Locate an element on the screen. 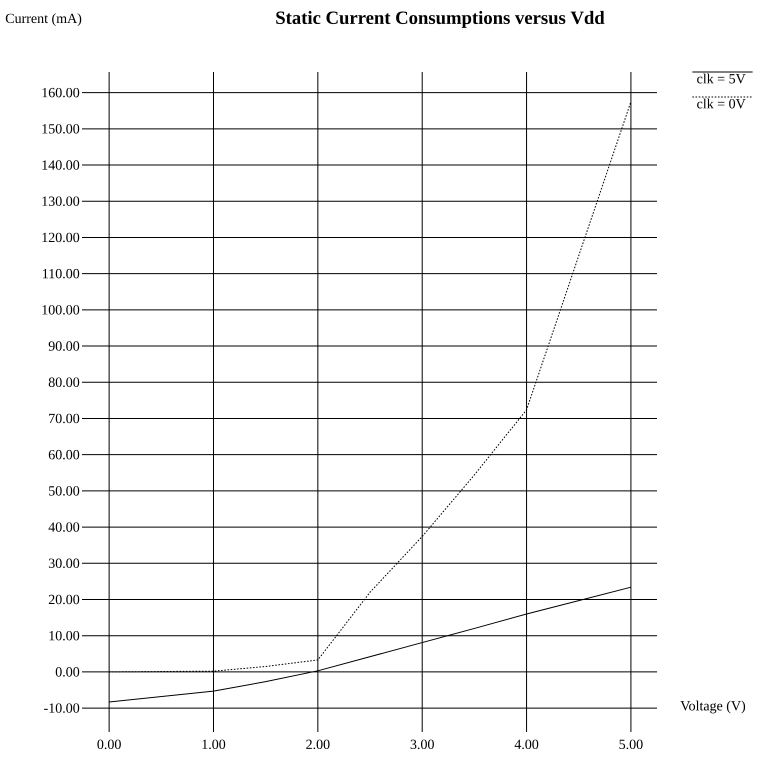  y-tick-label: 110.00 is located at coordinates (61, 273).